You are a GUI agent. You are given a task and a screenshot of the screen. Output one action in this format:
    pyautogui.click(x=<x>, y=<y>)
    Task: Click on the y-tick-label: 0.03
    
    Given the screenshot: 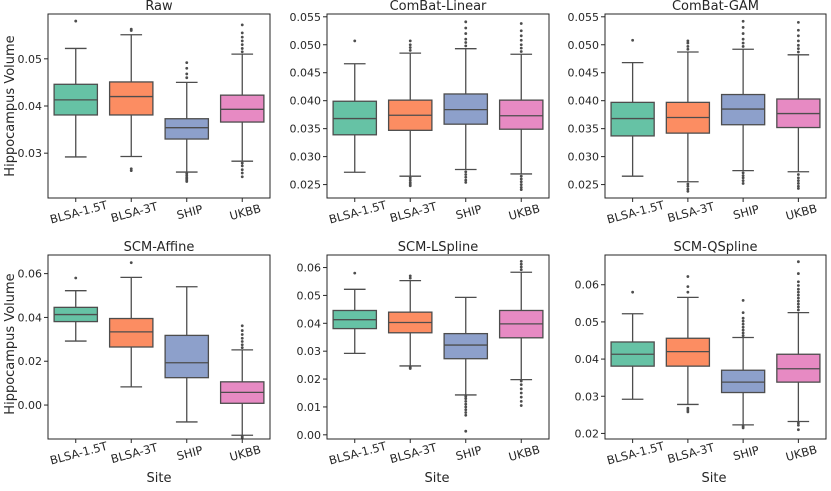 What is the action you would take?
    pyautogui.click(x=30, y=153)
    